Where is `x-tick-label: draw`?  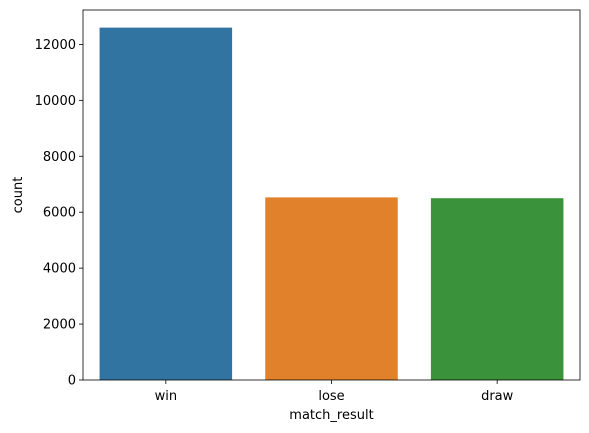
x-tick-label: draw is located at coordinates (497, 396).